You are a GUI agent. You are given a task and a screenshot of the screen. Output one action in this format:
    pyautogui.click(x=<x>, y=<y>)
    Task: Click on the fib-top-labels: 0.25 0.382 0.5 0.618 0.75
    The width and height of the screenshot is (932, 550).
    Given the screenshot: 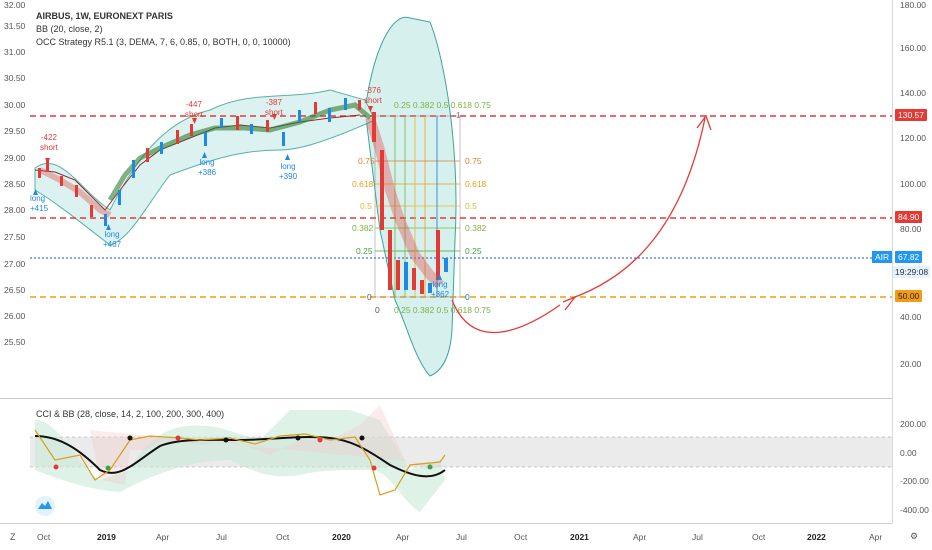 What is the action you would take?
    pyautogui.click(x=442, y=105)
    